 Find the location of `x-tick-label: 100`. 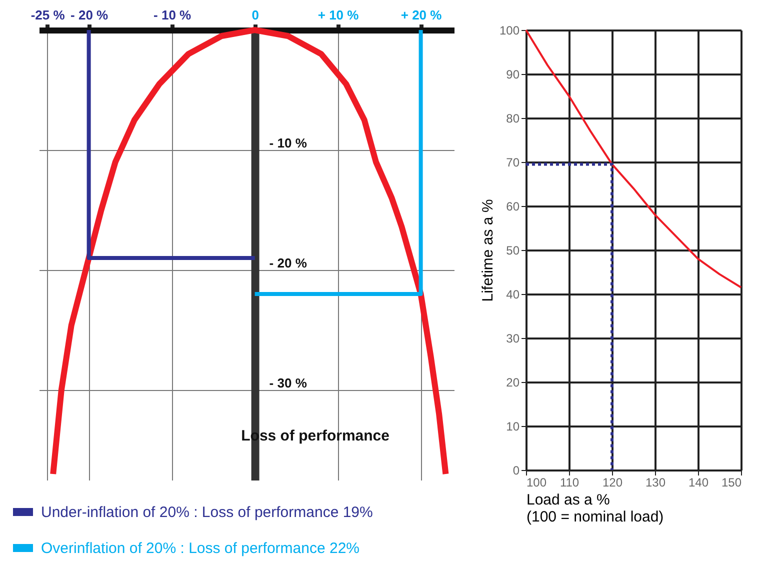

x-tick-label: 100 is located at coordinates (536, 483).